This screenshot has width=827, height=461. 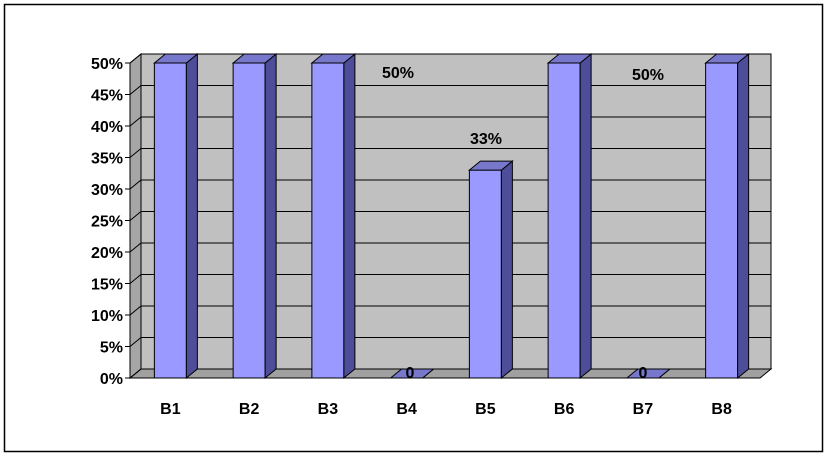 I want to click on y-tick-label: 50%, so click(x=107, y=64).